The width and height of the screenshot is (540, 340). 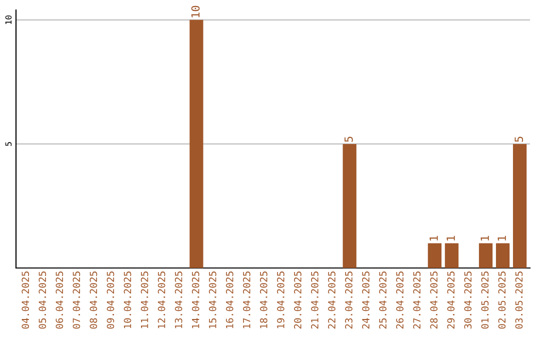 What do you see at coordinates (382, 300) in the screenshot?
I see `x-tick-label: 25.04.2025` at bounding box center [382, 300].